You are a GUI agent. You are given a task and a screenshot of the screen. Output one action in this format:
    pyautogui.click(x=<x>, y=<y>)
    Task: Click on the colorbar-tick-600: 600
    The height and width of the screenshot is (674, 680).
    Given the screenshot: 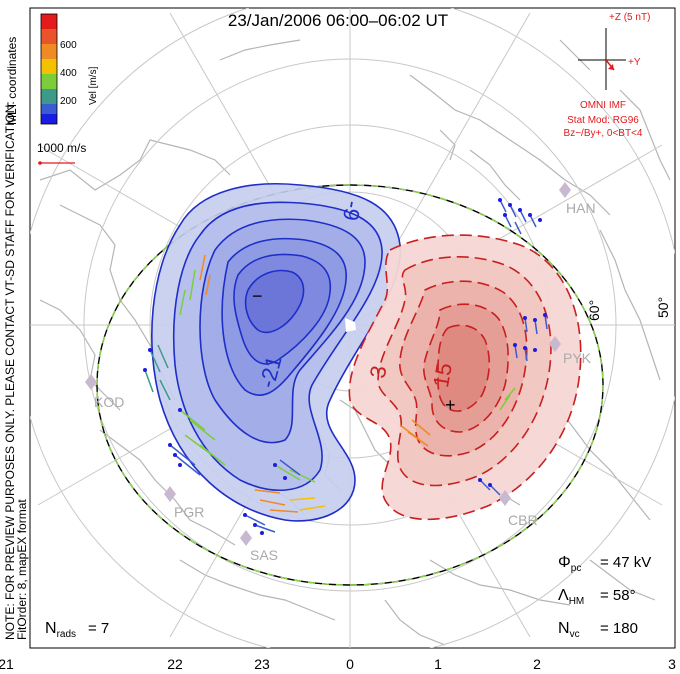 What is the action you would take?
    pyautogui.click(x=68, y=45)
    